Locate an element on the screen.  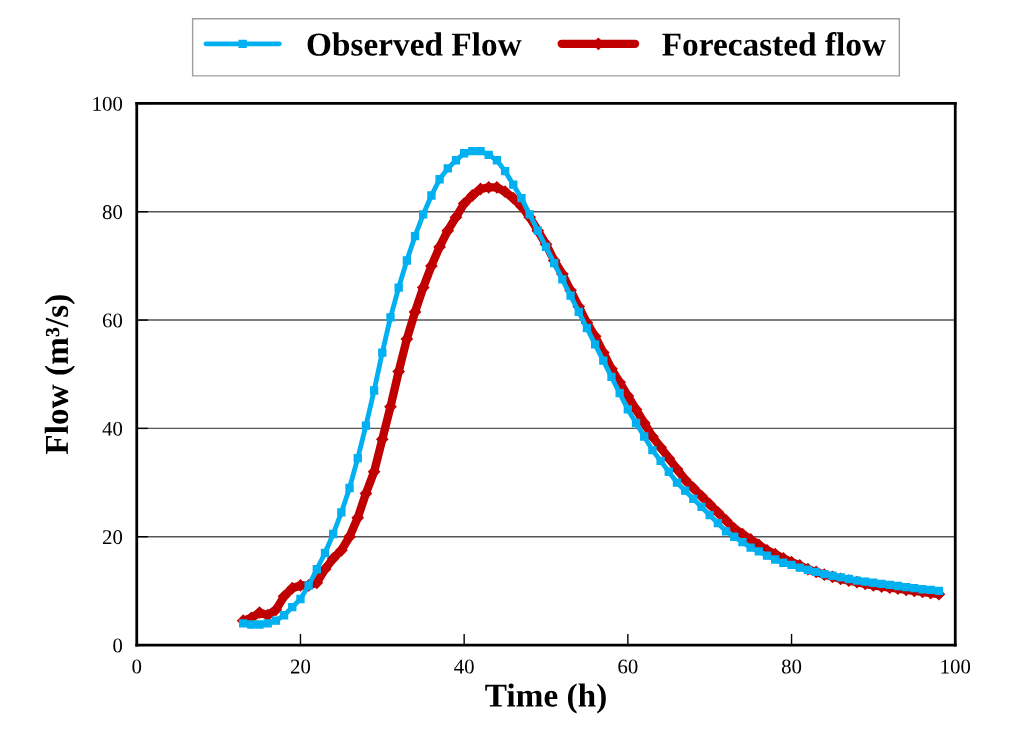
y-tick-label: 60 is located at coordinates (112, 320).